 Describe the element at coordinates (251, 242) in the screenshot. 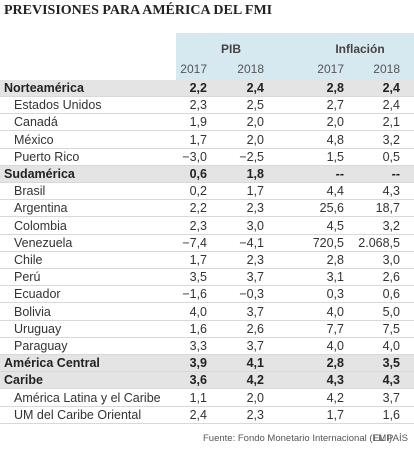

I see `cell-value: −4,1` at that location.